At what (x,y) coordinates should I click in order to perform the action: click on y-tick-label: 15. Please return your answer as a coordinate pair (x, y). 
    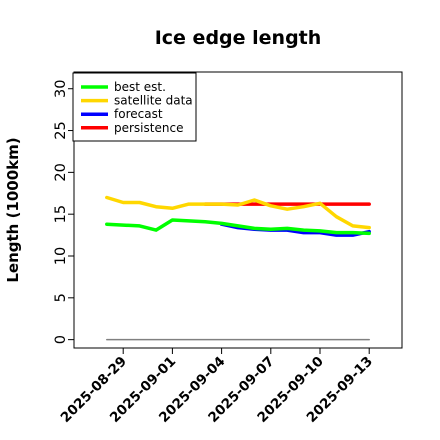
    Looking at the image, I should click on (61, 214).